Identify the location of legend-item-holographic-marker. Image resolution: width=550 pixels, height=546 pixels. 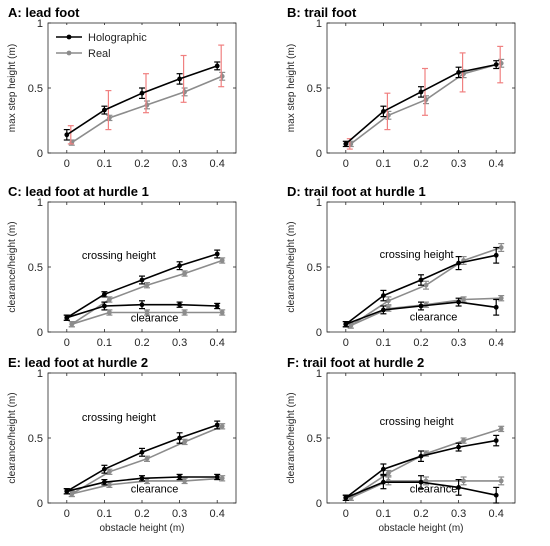
(69, 37).